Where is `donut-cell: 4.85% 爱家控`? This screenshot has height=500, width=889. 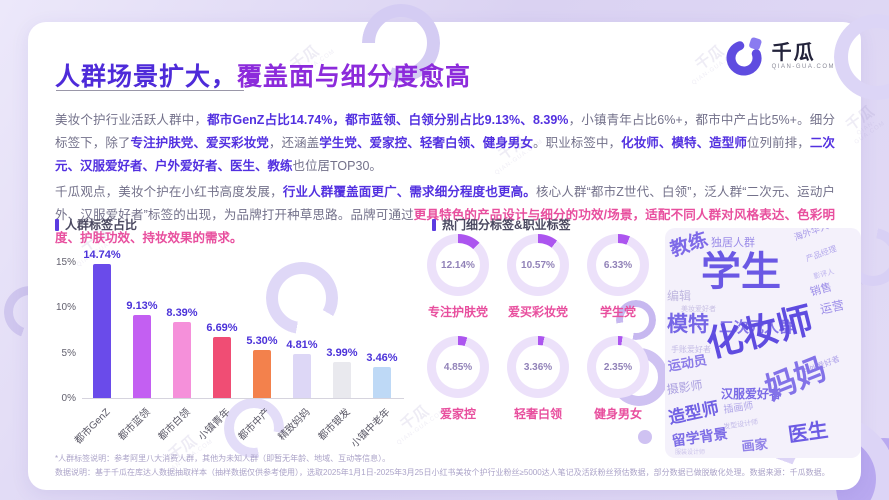
donut-cell: 4.85% 爱家控 is located at coordinates (458, 379).